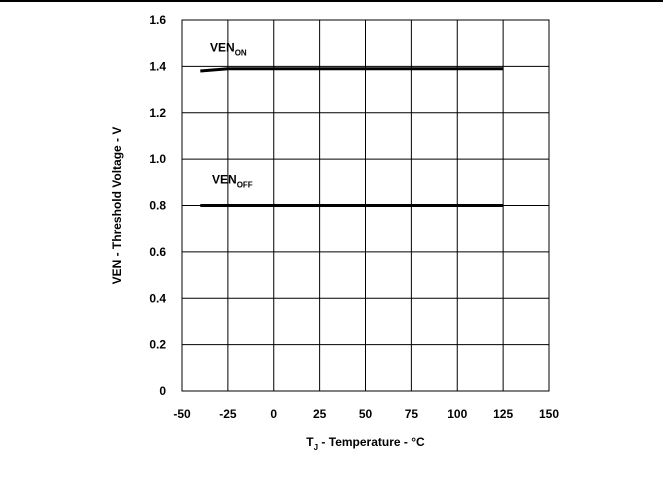  Describe the element at coordinates (224, 180) in the screenshot. I see `series-label-ven-off-main: VEN` at that location.